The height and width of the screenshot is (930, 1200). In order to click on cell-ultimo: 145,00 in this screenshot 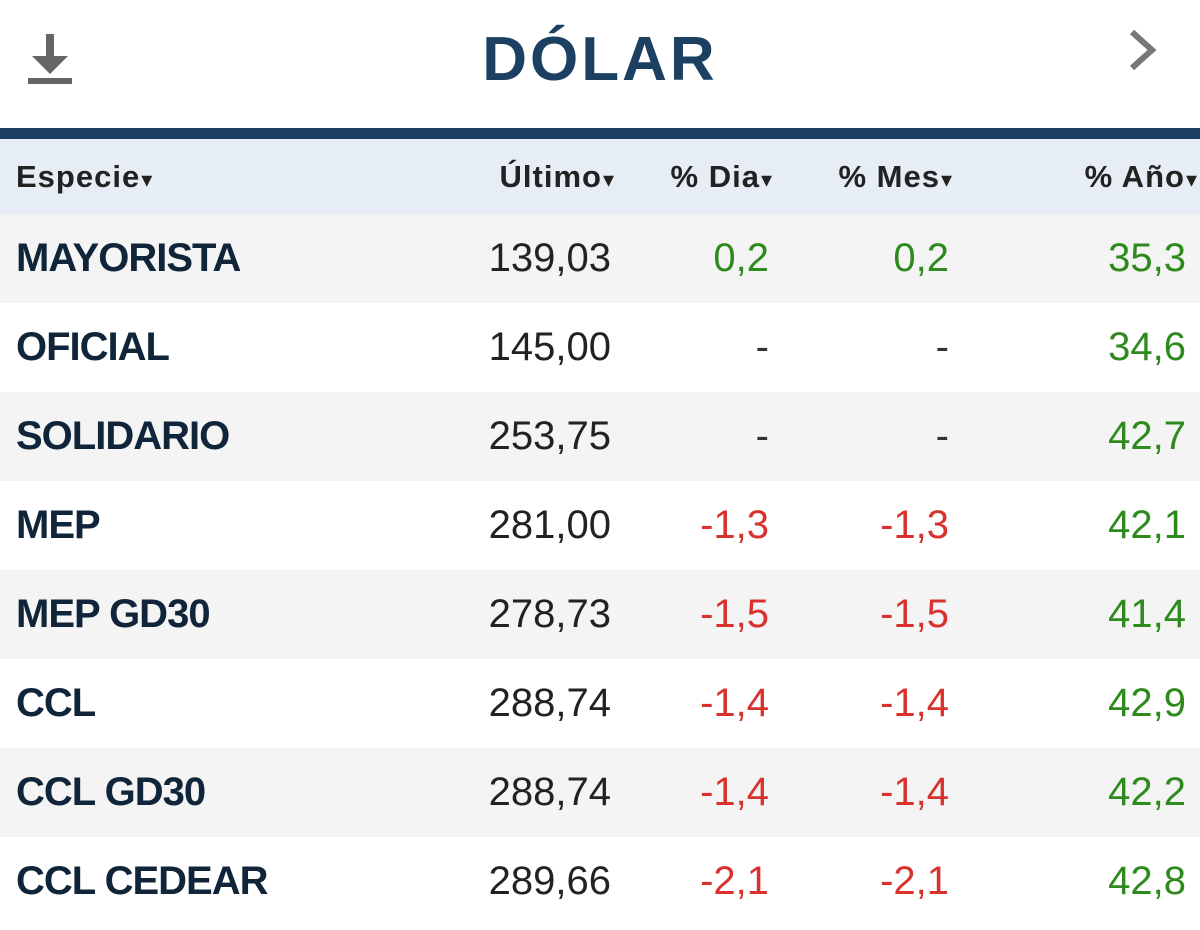, I will do `click(549, 347)`.